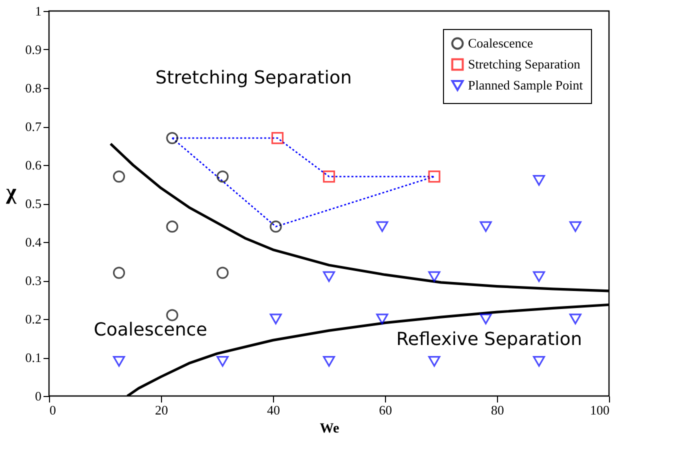  What do you see at coordinates (33, 280) in the screenshot?
I see `y-tick-label: 0.3` at bounding box center [33, 280].